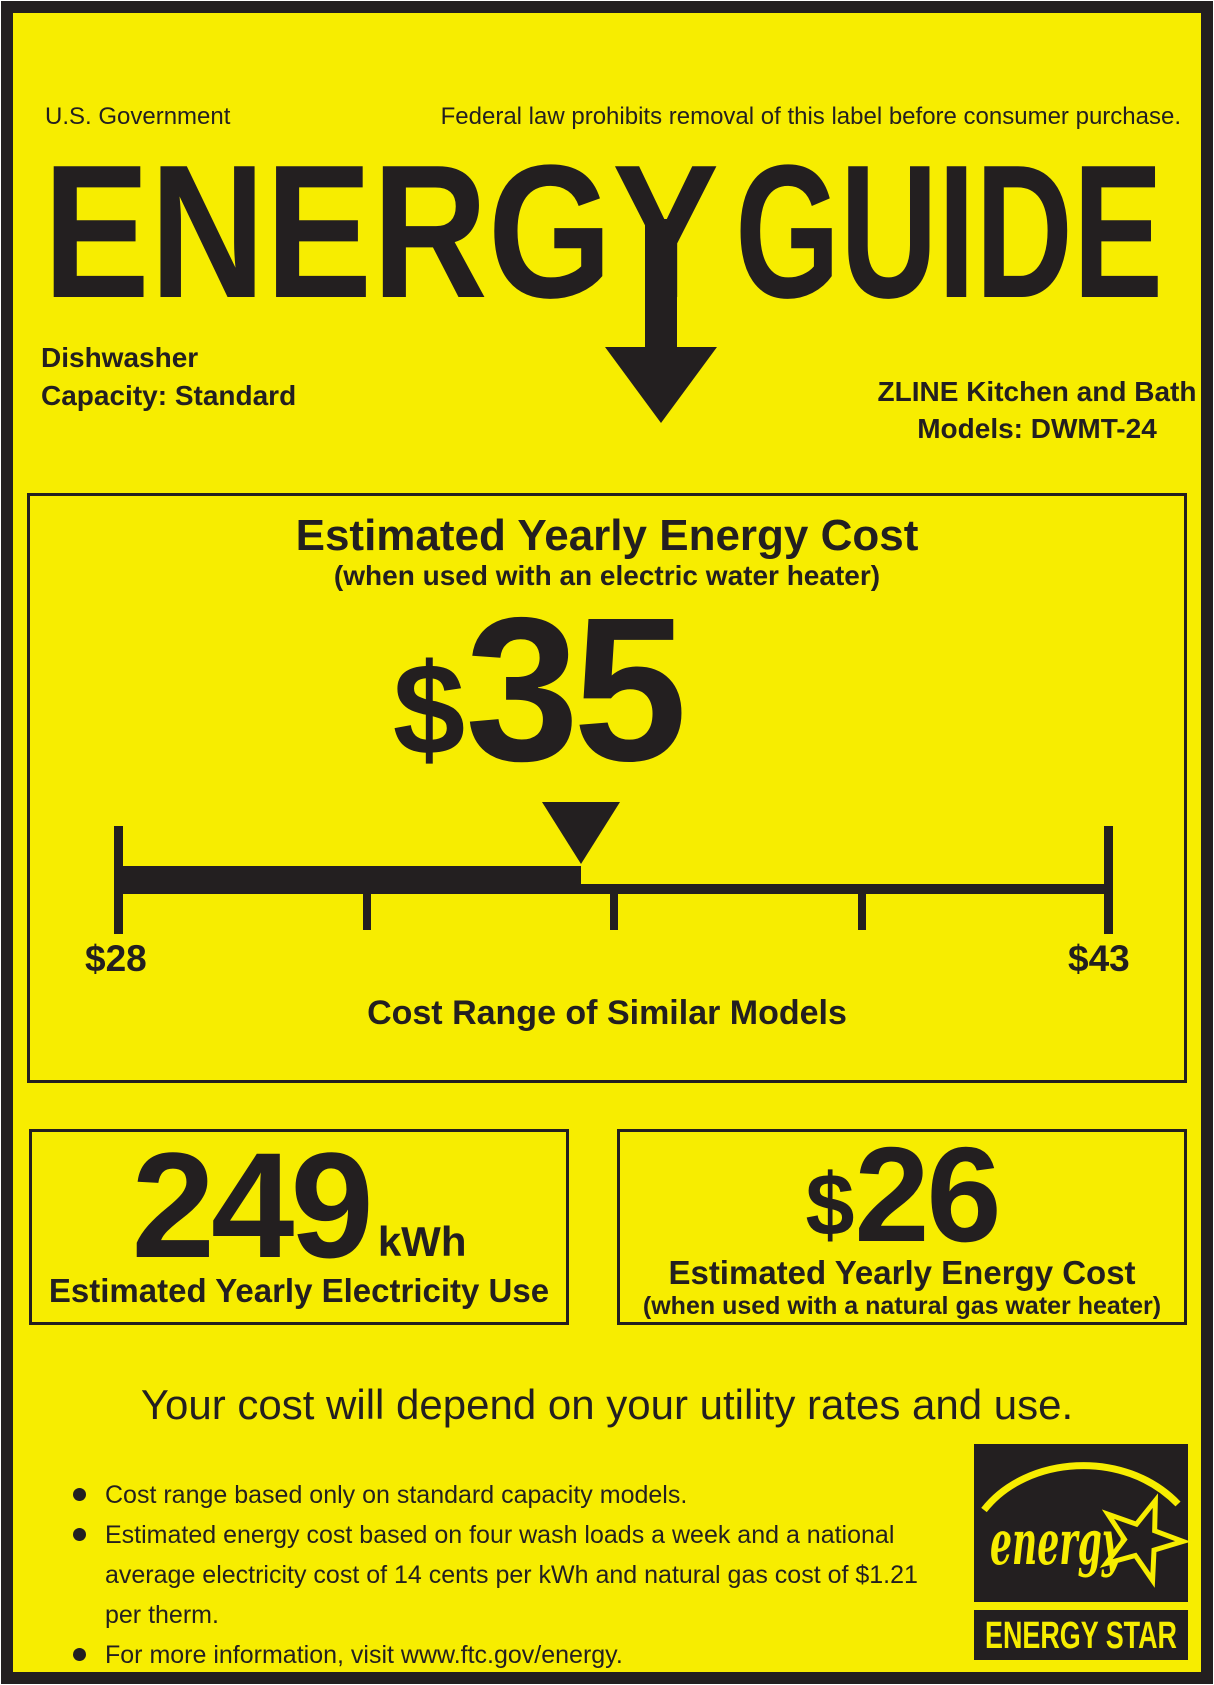 The image size is (1214, 1685). What do you see at coordinates (1108, 880) in the screenshot?
I see `scale-right-cap` at bounding box center [1108, 880].